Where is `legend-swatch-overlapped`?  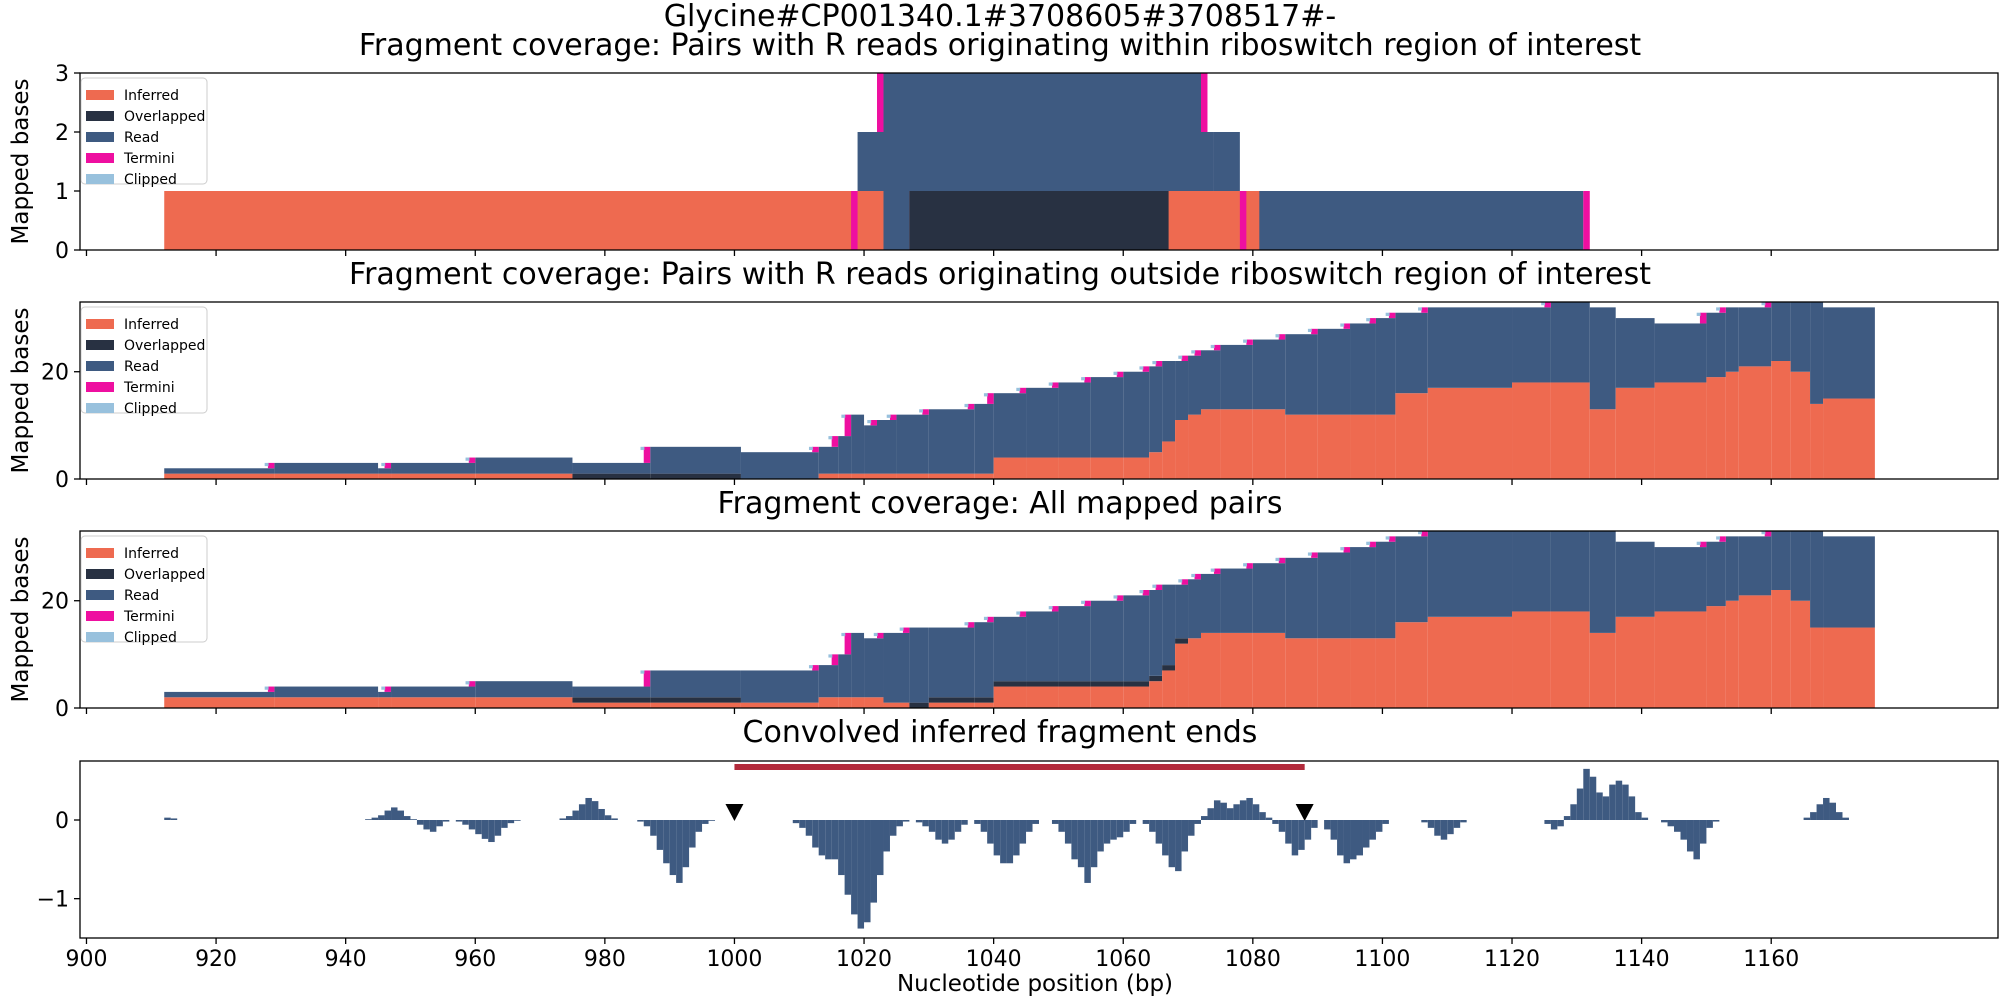 legend-swatch-overlapped is located at coordinates (100, 116).